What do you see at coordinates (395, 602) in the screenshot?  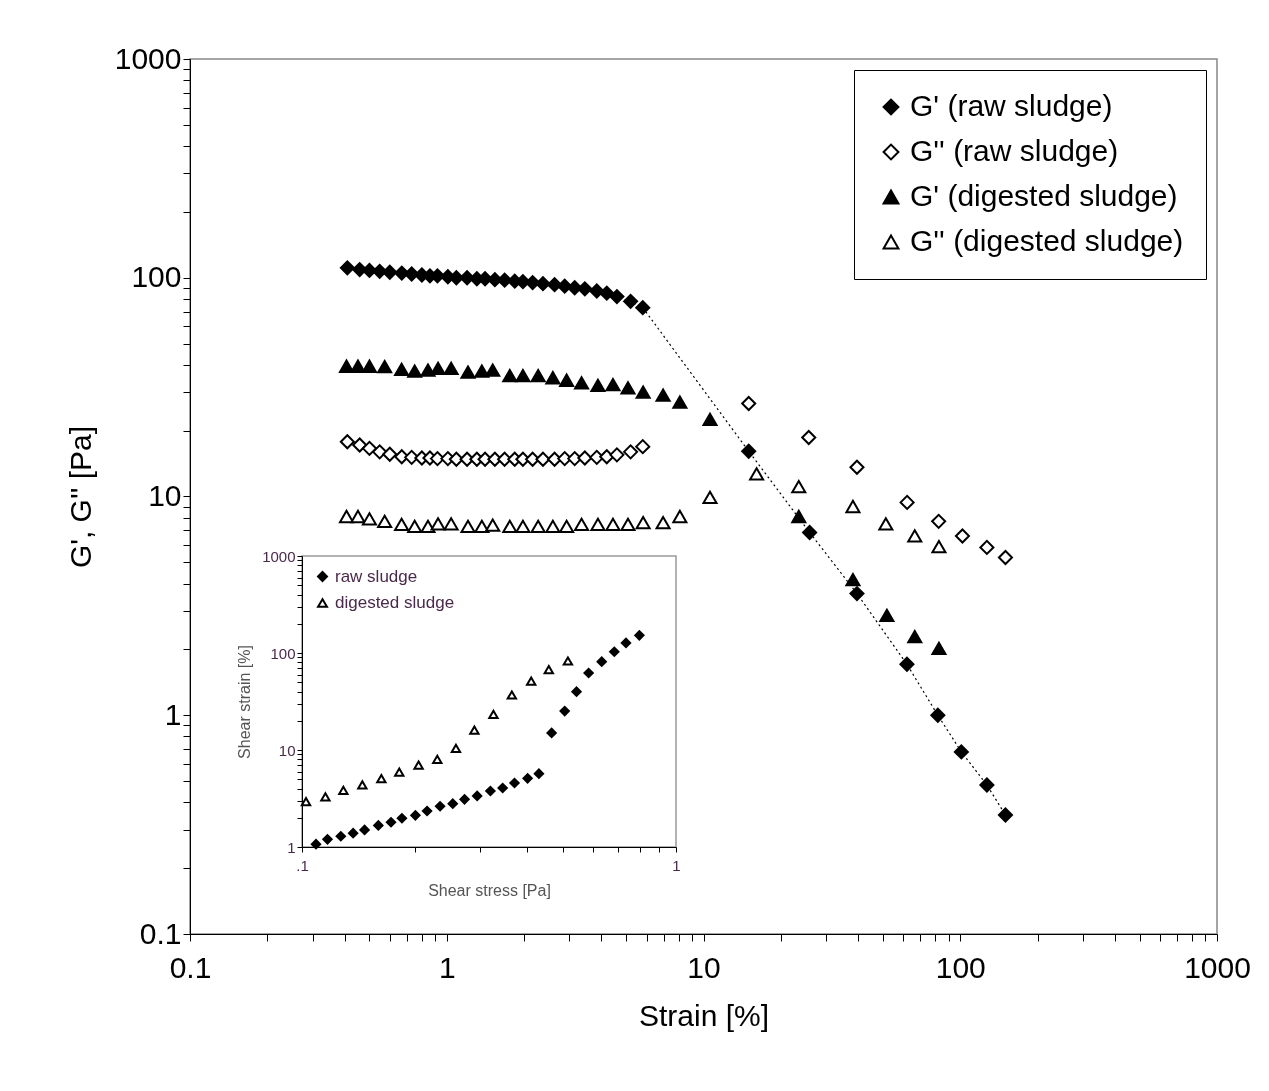 I see `legend-label: digested sludge` at bounding box center [395, 602].